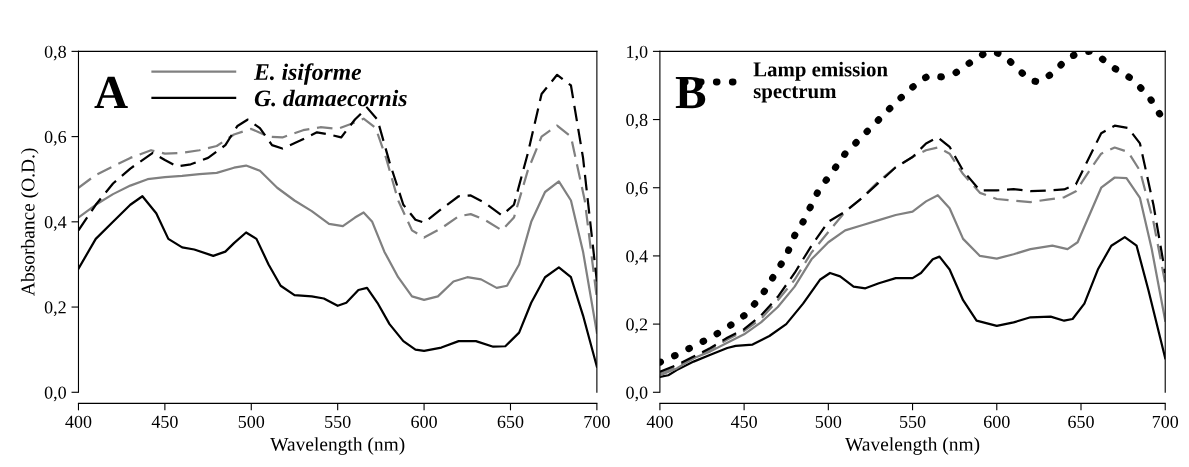 This screenshot has height=467, width=1189. I want to click on legend-label: E. isiforme, so click(307, 74).